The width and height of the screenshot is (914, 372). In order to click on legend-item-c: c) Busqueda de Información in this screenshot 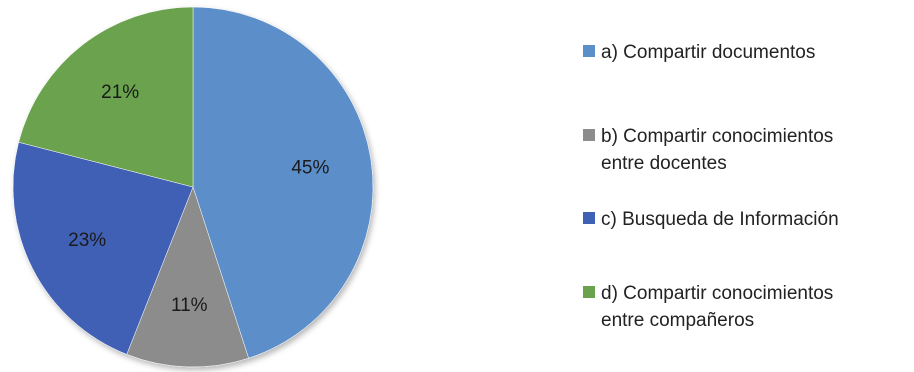, I will do `click(711, 219)`.